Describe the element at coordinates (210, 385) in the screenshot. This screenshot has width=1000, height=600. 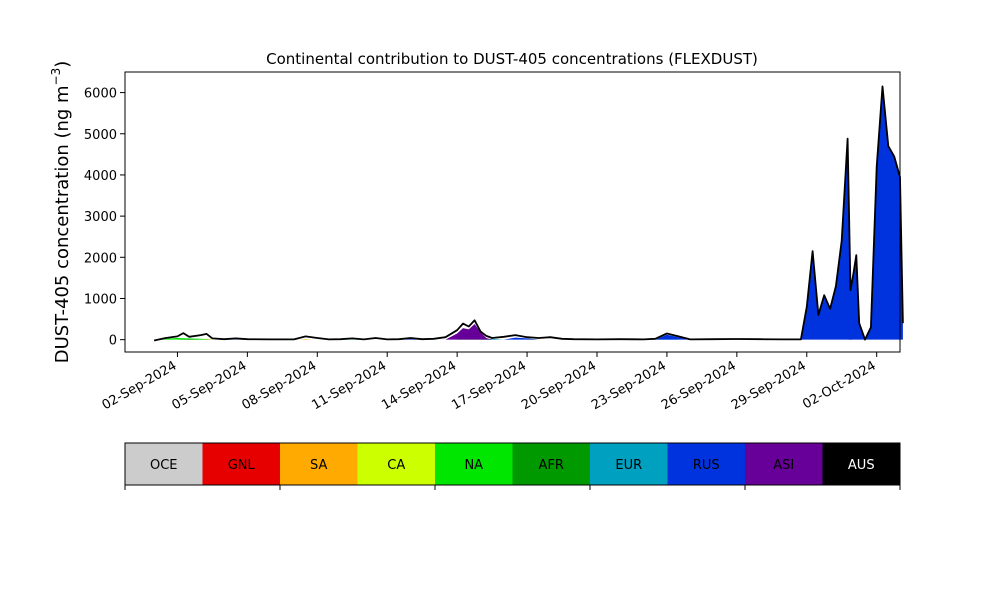
I see `x-tick-label: 05-Sep-2024` at that location.